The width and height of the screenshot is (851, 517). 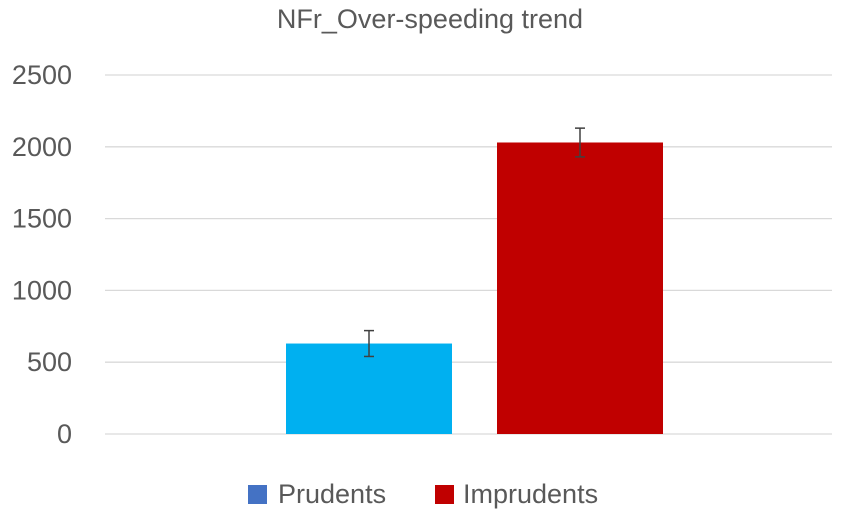 I want to click on error-bar-imprudents, so click(x=580, y=142).